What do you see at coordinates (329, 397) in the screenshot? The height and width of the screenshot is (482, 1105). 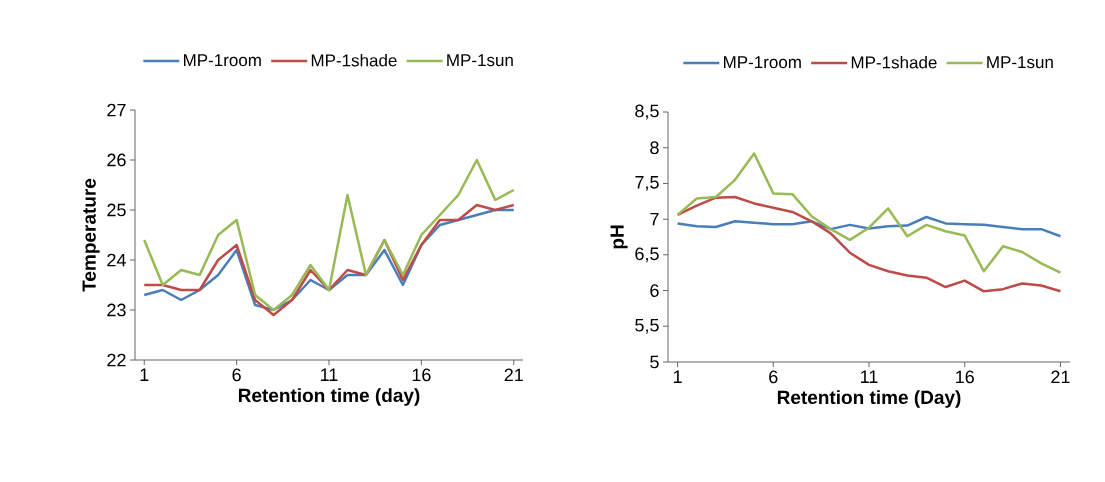 I see `x-axis-title: Retention time (day)` at bounding box center [329, 397].